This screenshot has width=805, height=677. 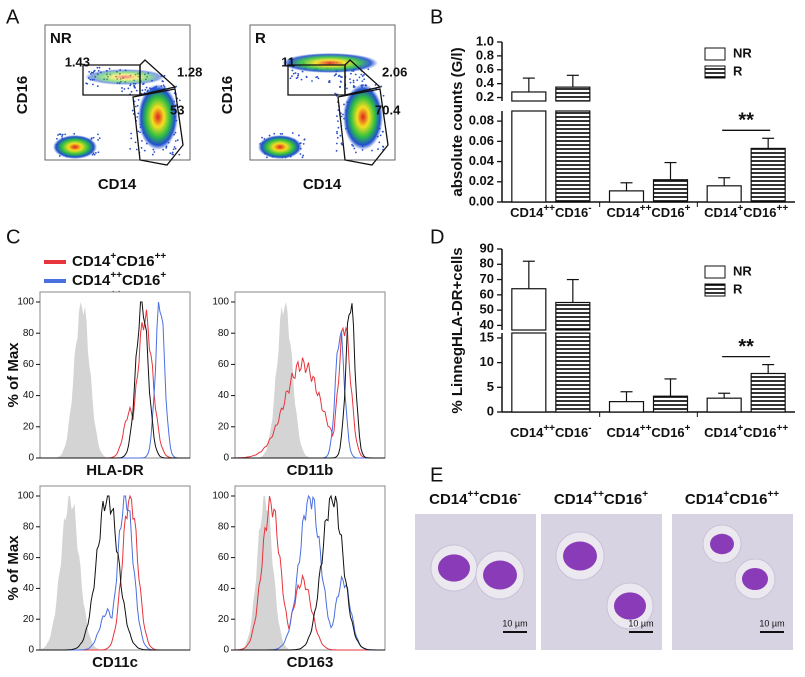 I want to click on y-tick-label: 0.2, so click(x=485, y=96).